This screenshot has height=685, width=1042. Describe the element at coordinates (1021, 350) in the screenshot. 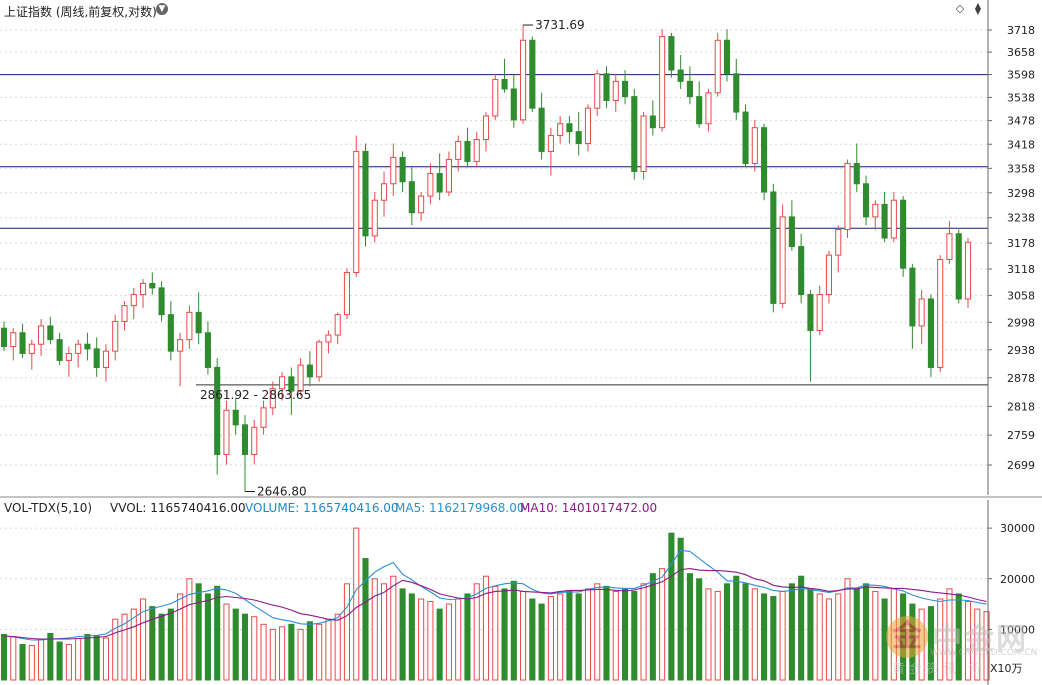

I see `price-tick-label: 2938` at that location.